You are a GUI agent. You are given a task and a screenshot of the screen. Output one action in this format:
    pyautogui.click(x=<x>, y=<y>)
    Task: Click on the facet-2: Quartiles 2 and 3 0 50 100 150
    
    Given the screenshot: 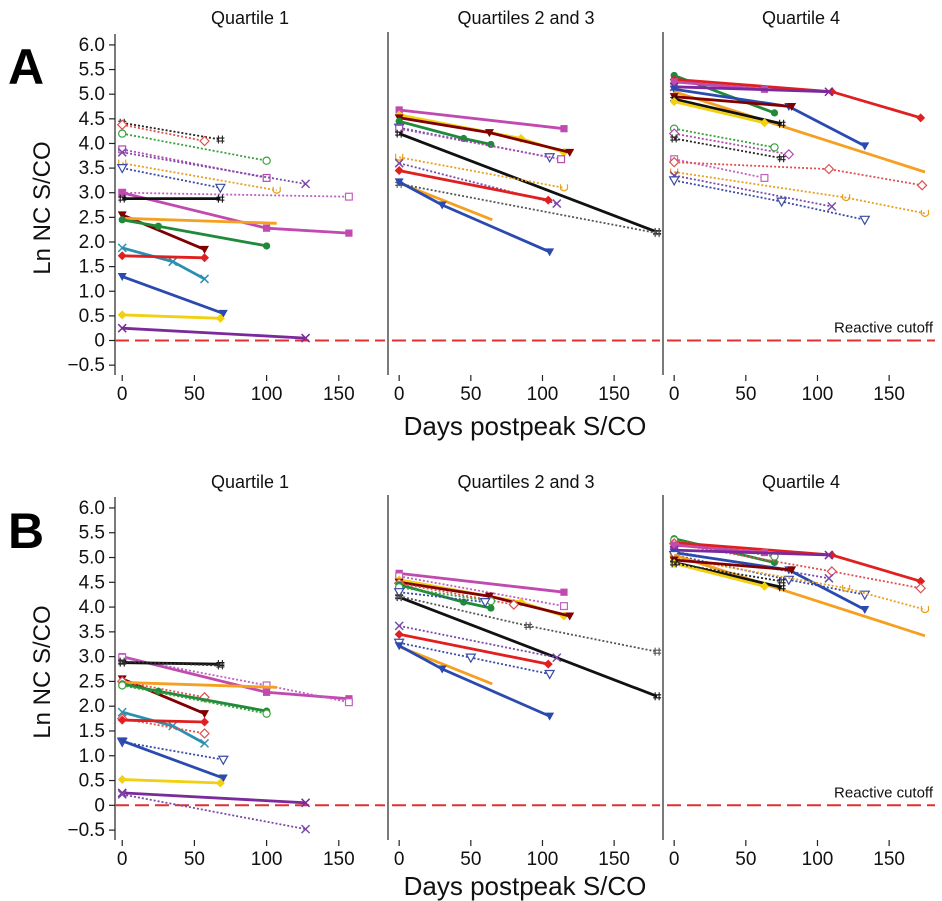 What is the action you would take?
    pyautogui.click(x=524, y=206)
    